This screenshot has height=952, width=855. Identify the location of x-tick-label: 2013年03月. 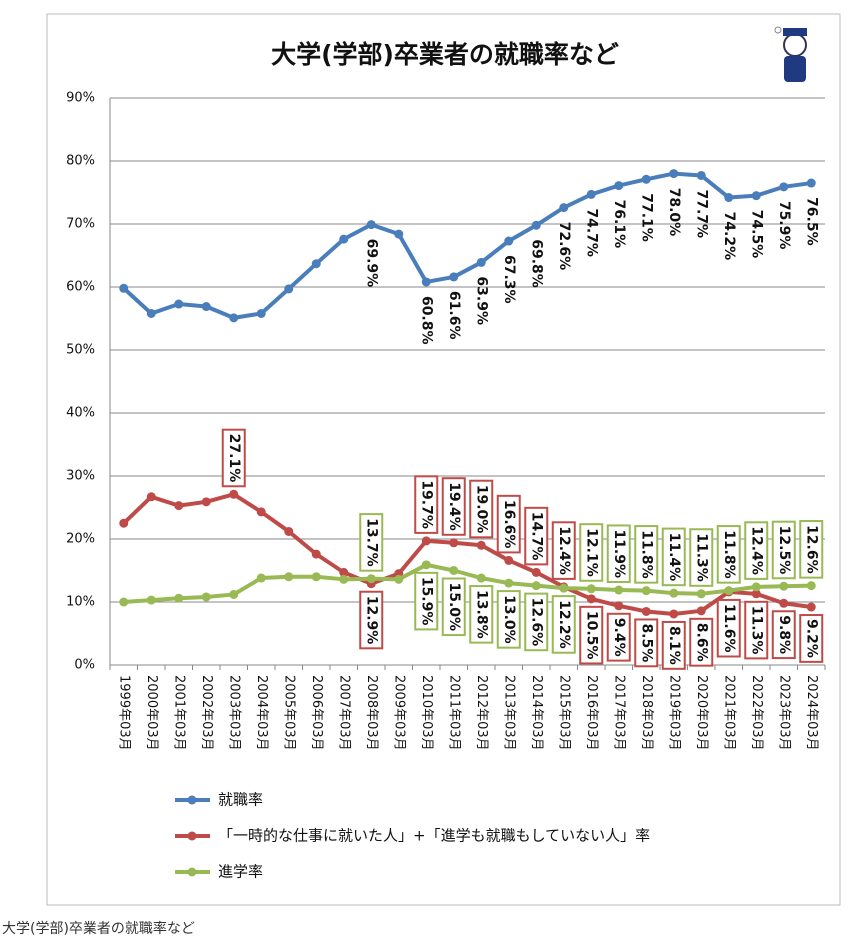
(508, 713).